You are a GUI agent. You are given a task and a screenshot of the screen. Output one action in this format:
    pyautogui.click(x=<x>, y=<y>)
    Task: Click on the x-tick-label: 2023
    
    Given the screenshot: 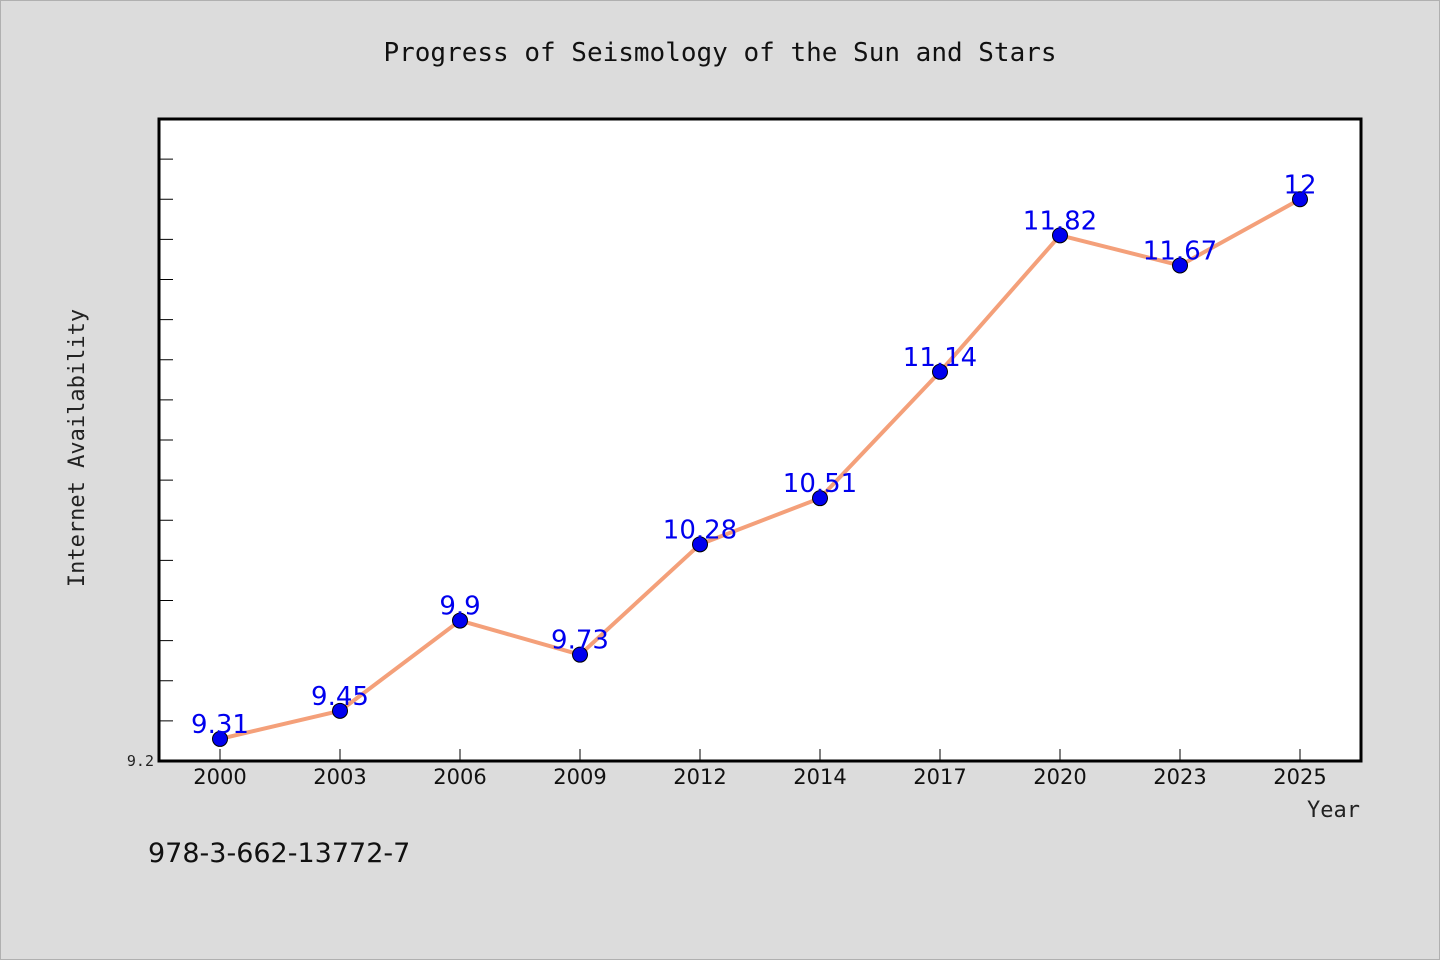 What is the action you would take?
    pyautogui.click(x=1179, y=777)
    